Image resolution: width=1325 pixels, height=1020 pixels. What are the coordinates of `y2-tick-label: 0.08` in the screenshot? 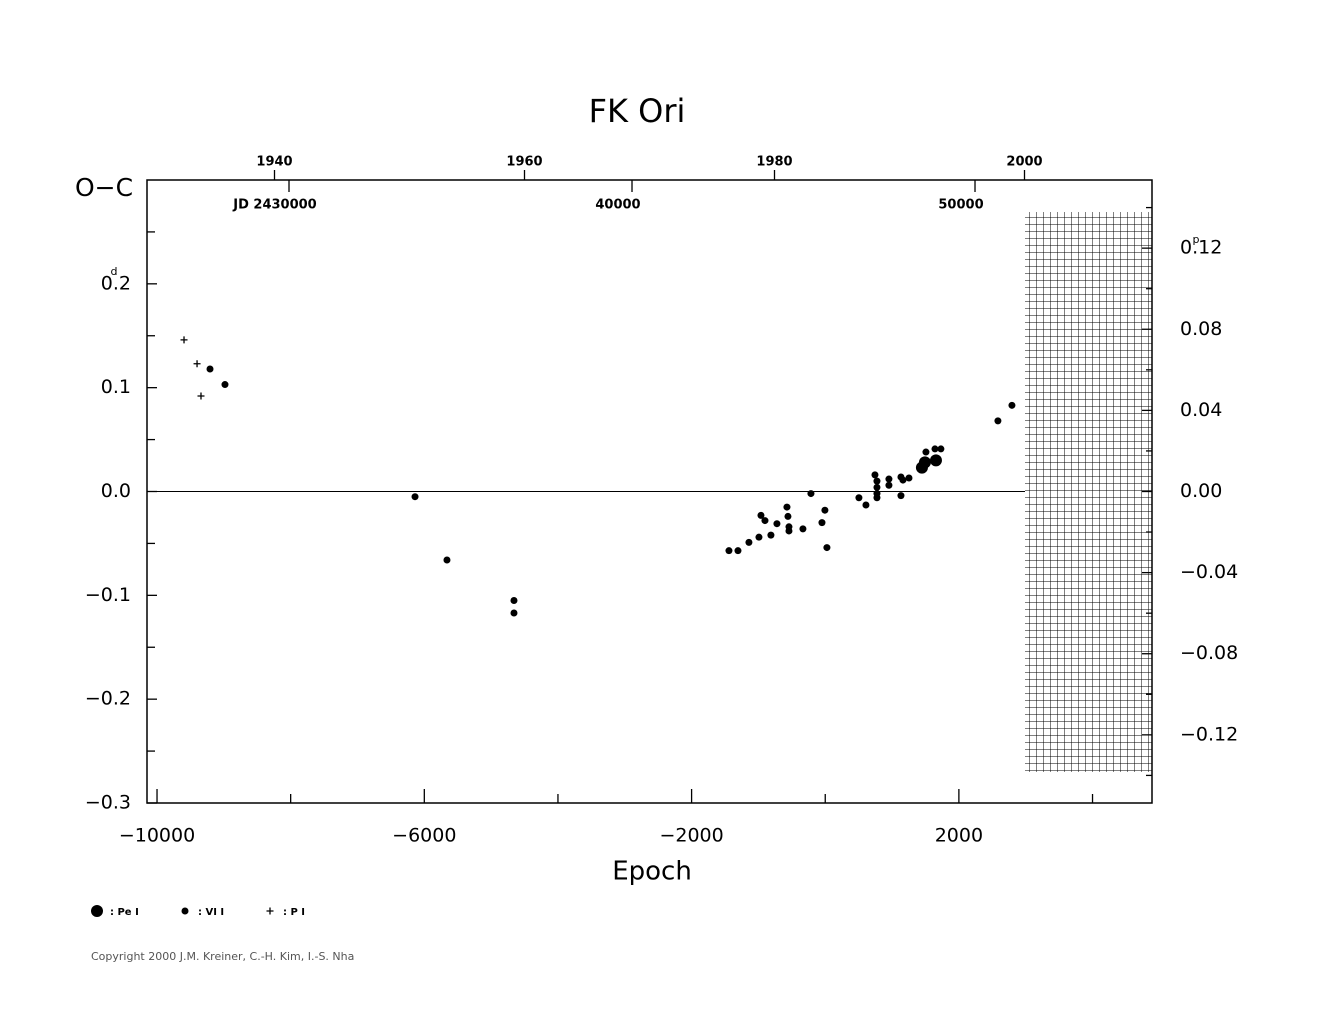 It's located at (1201, 329).